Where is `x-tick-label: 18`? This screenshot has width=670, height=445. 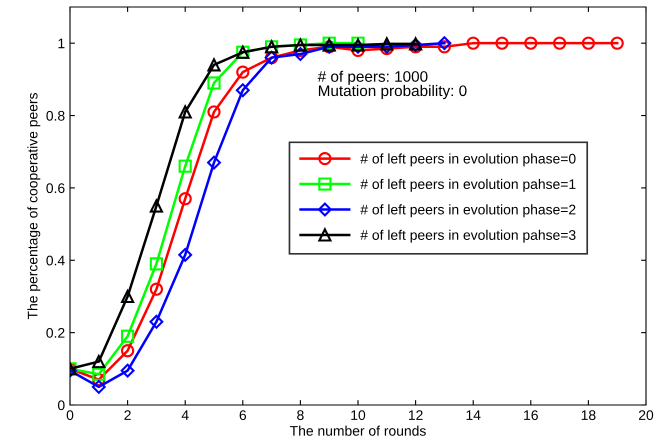
x-tick-label: 18 is located at coordinates (589, 415).